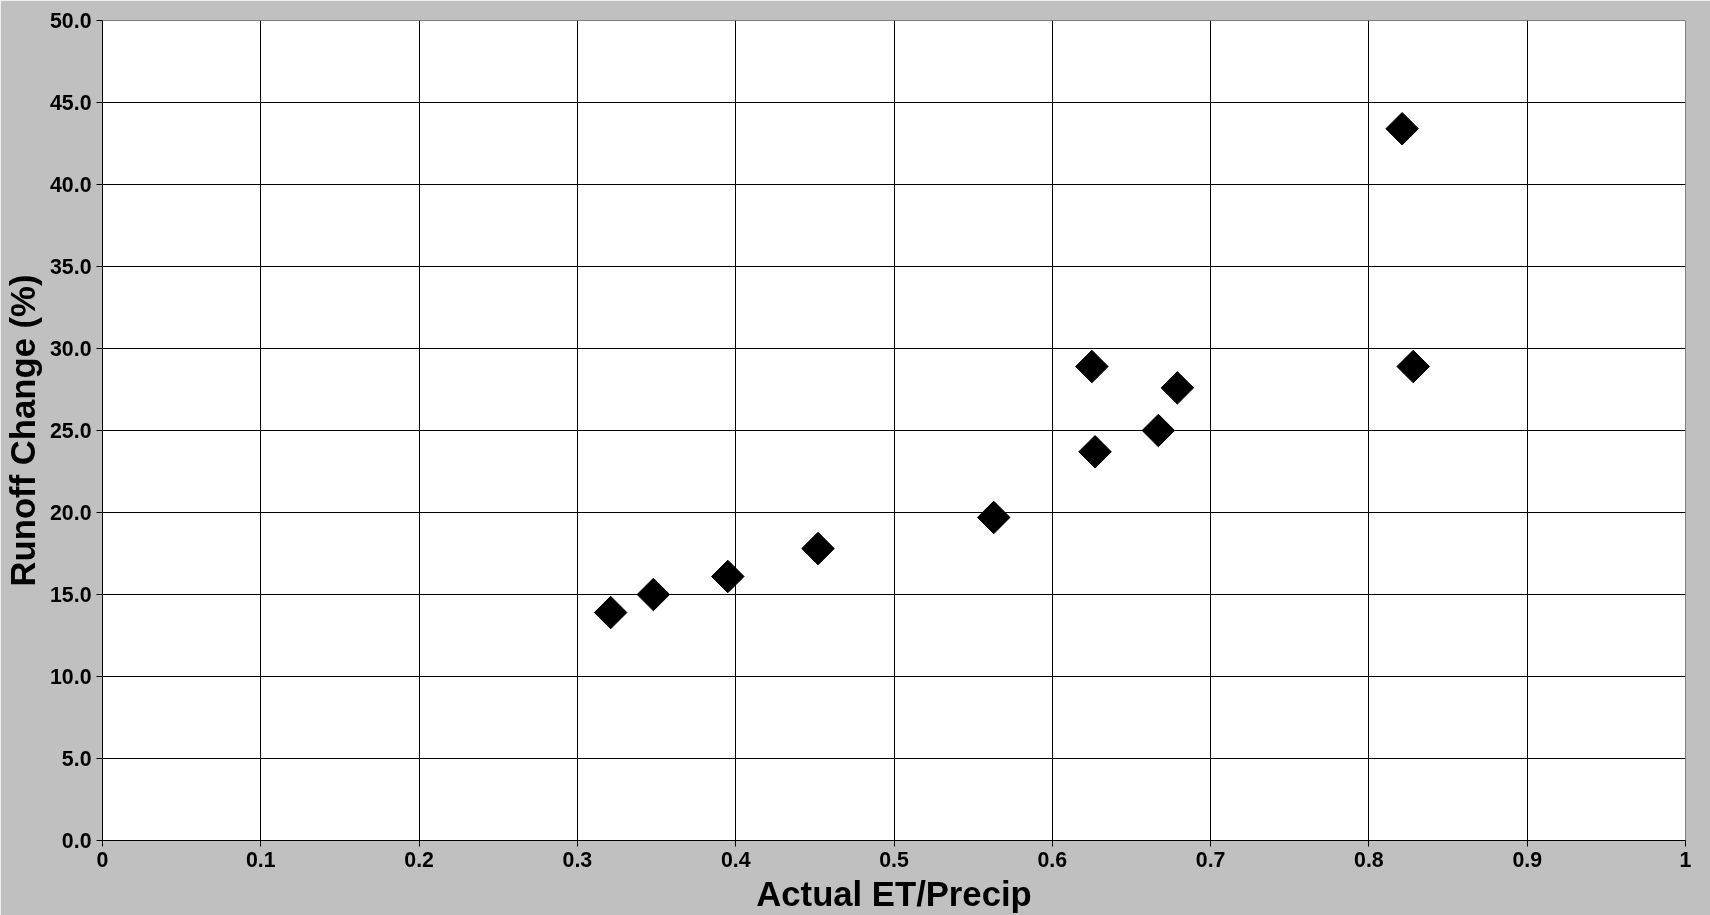  I want to click on y-axis-title: Runoff Change (%), so click(22, 430).